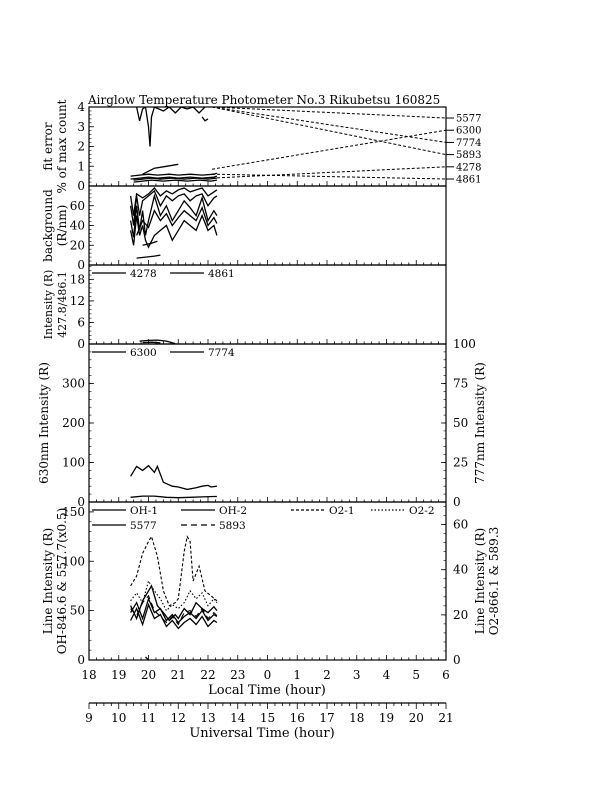 The image size is (612, 792). Describe the element at coordinates (48, 581) in the screenshot. I see `y-axis-label: Line Intensity (R)` at that location.